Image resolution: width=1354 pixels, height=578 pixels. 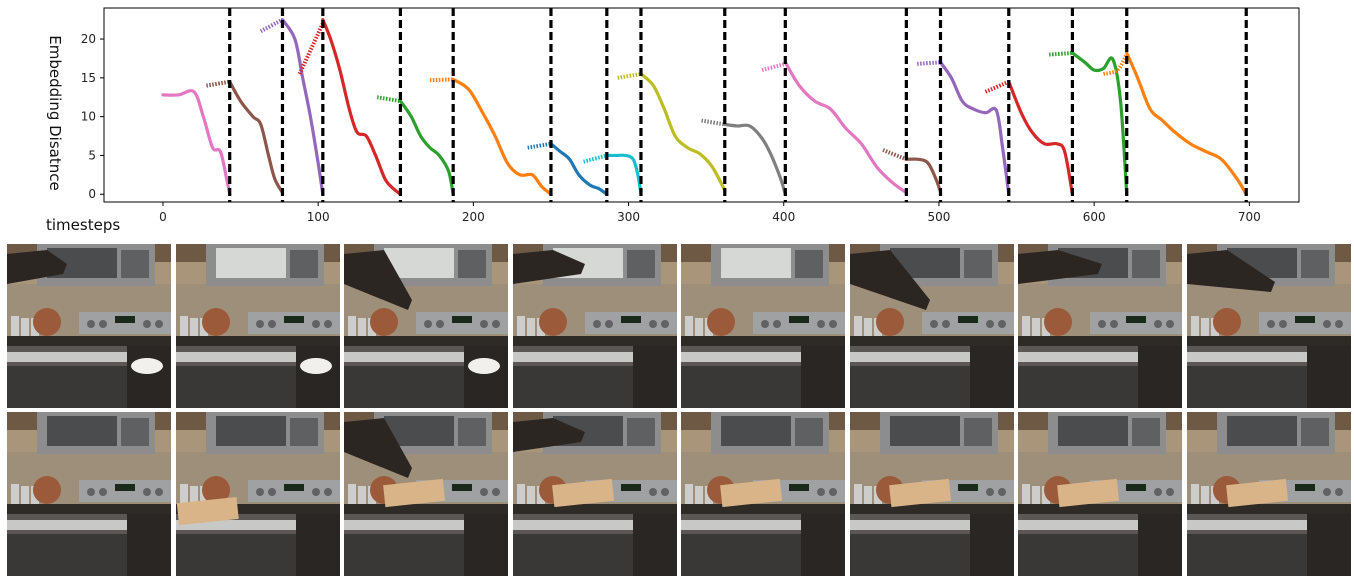 I want to click on x-axis-label: timesteps, so click(x=83, y=225).